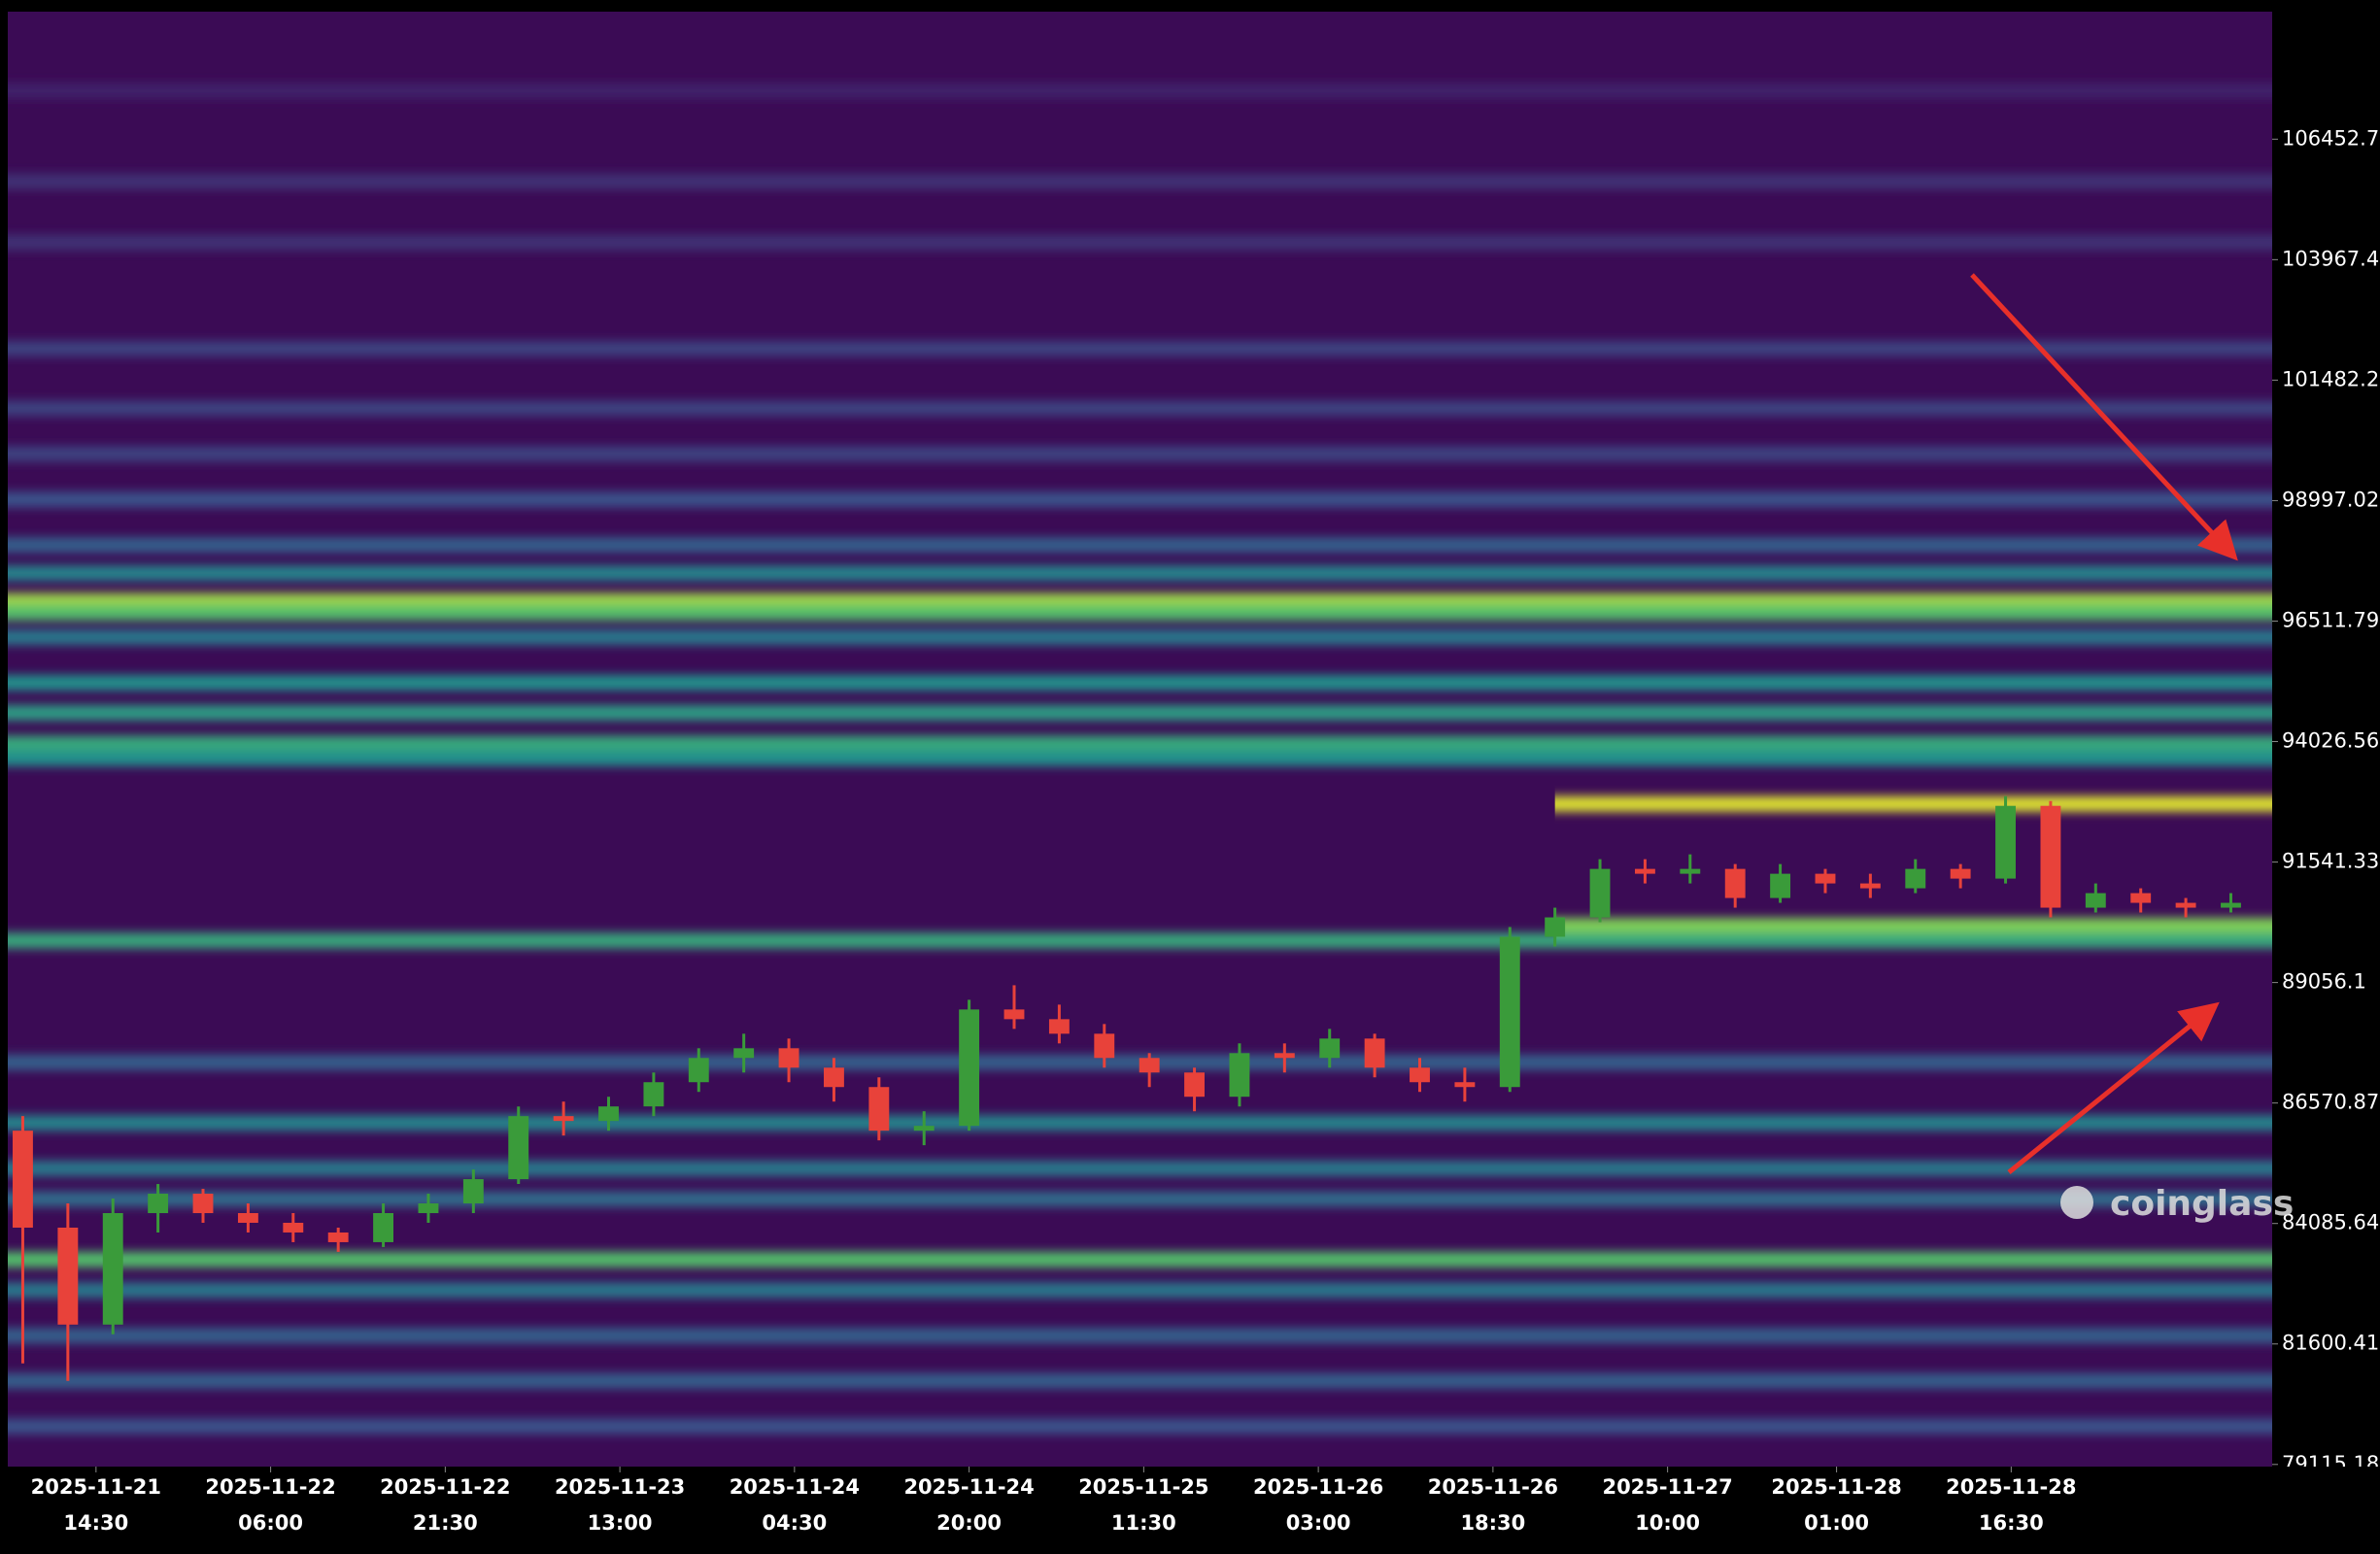  I want to click on x-tick-label: 21:30, so click(445, 1523).